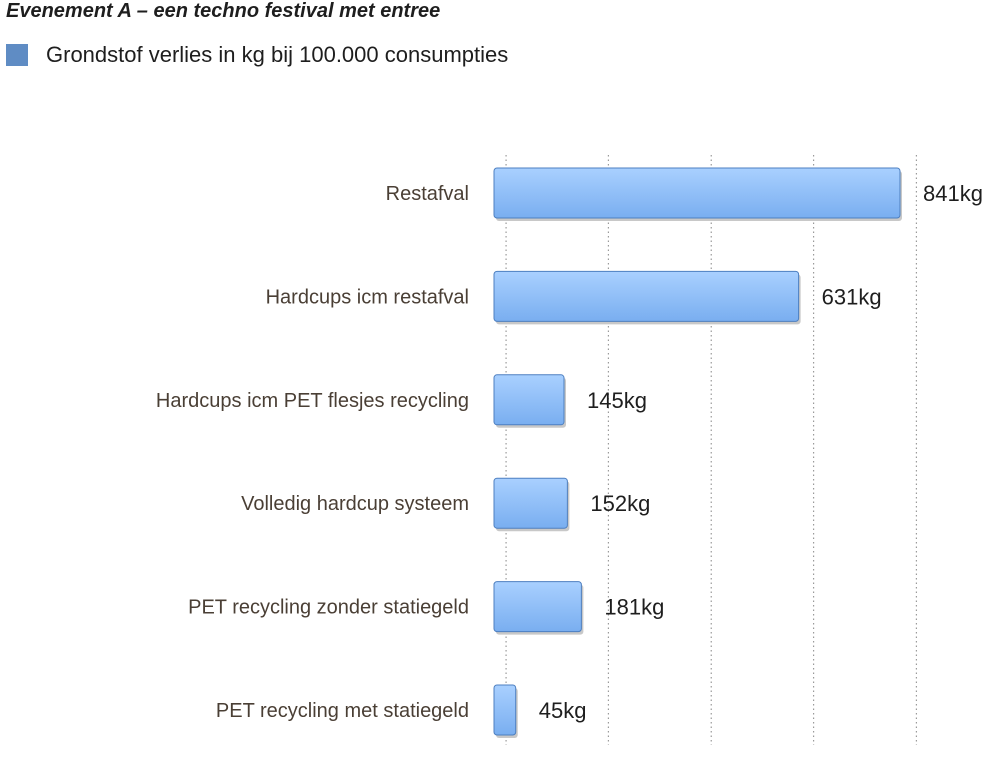 The height and width of the screenshot is (762, 1000). What do you see at coordinates (563, 710) in the screenshot?
I see `value-label: 45kg` at bounding box center [563, 710].